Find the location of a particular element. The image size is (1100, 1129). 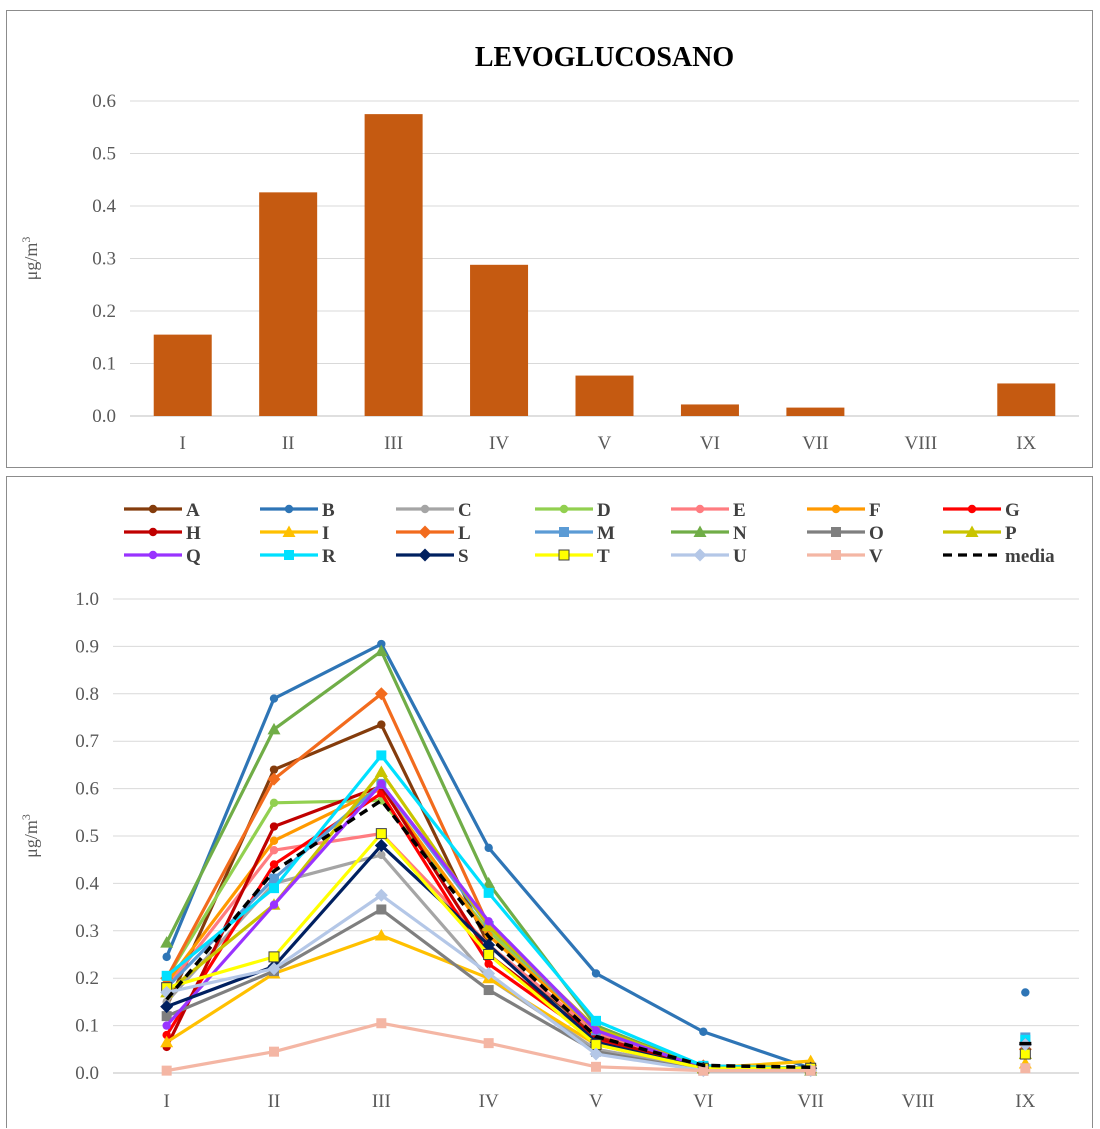

legend-item: T is located at coordinates (572, 556).